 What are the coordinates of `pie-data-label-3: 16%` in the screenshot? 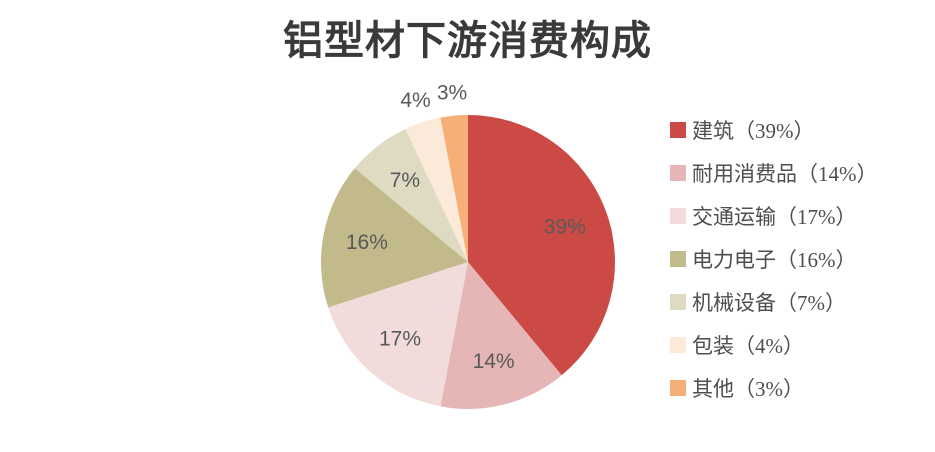 It's located at (367, 242).